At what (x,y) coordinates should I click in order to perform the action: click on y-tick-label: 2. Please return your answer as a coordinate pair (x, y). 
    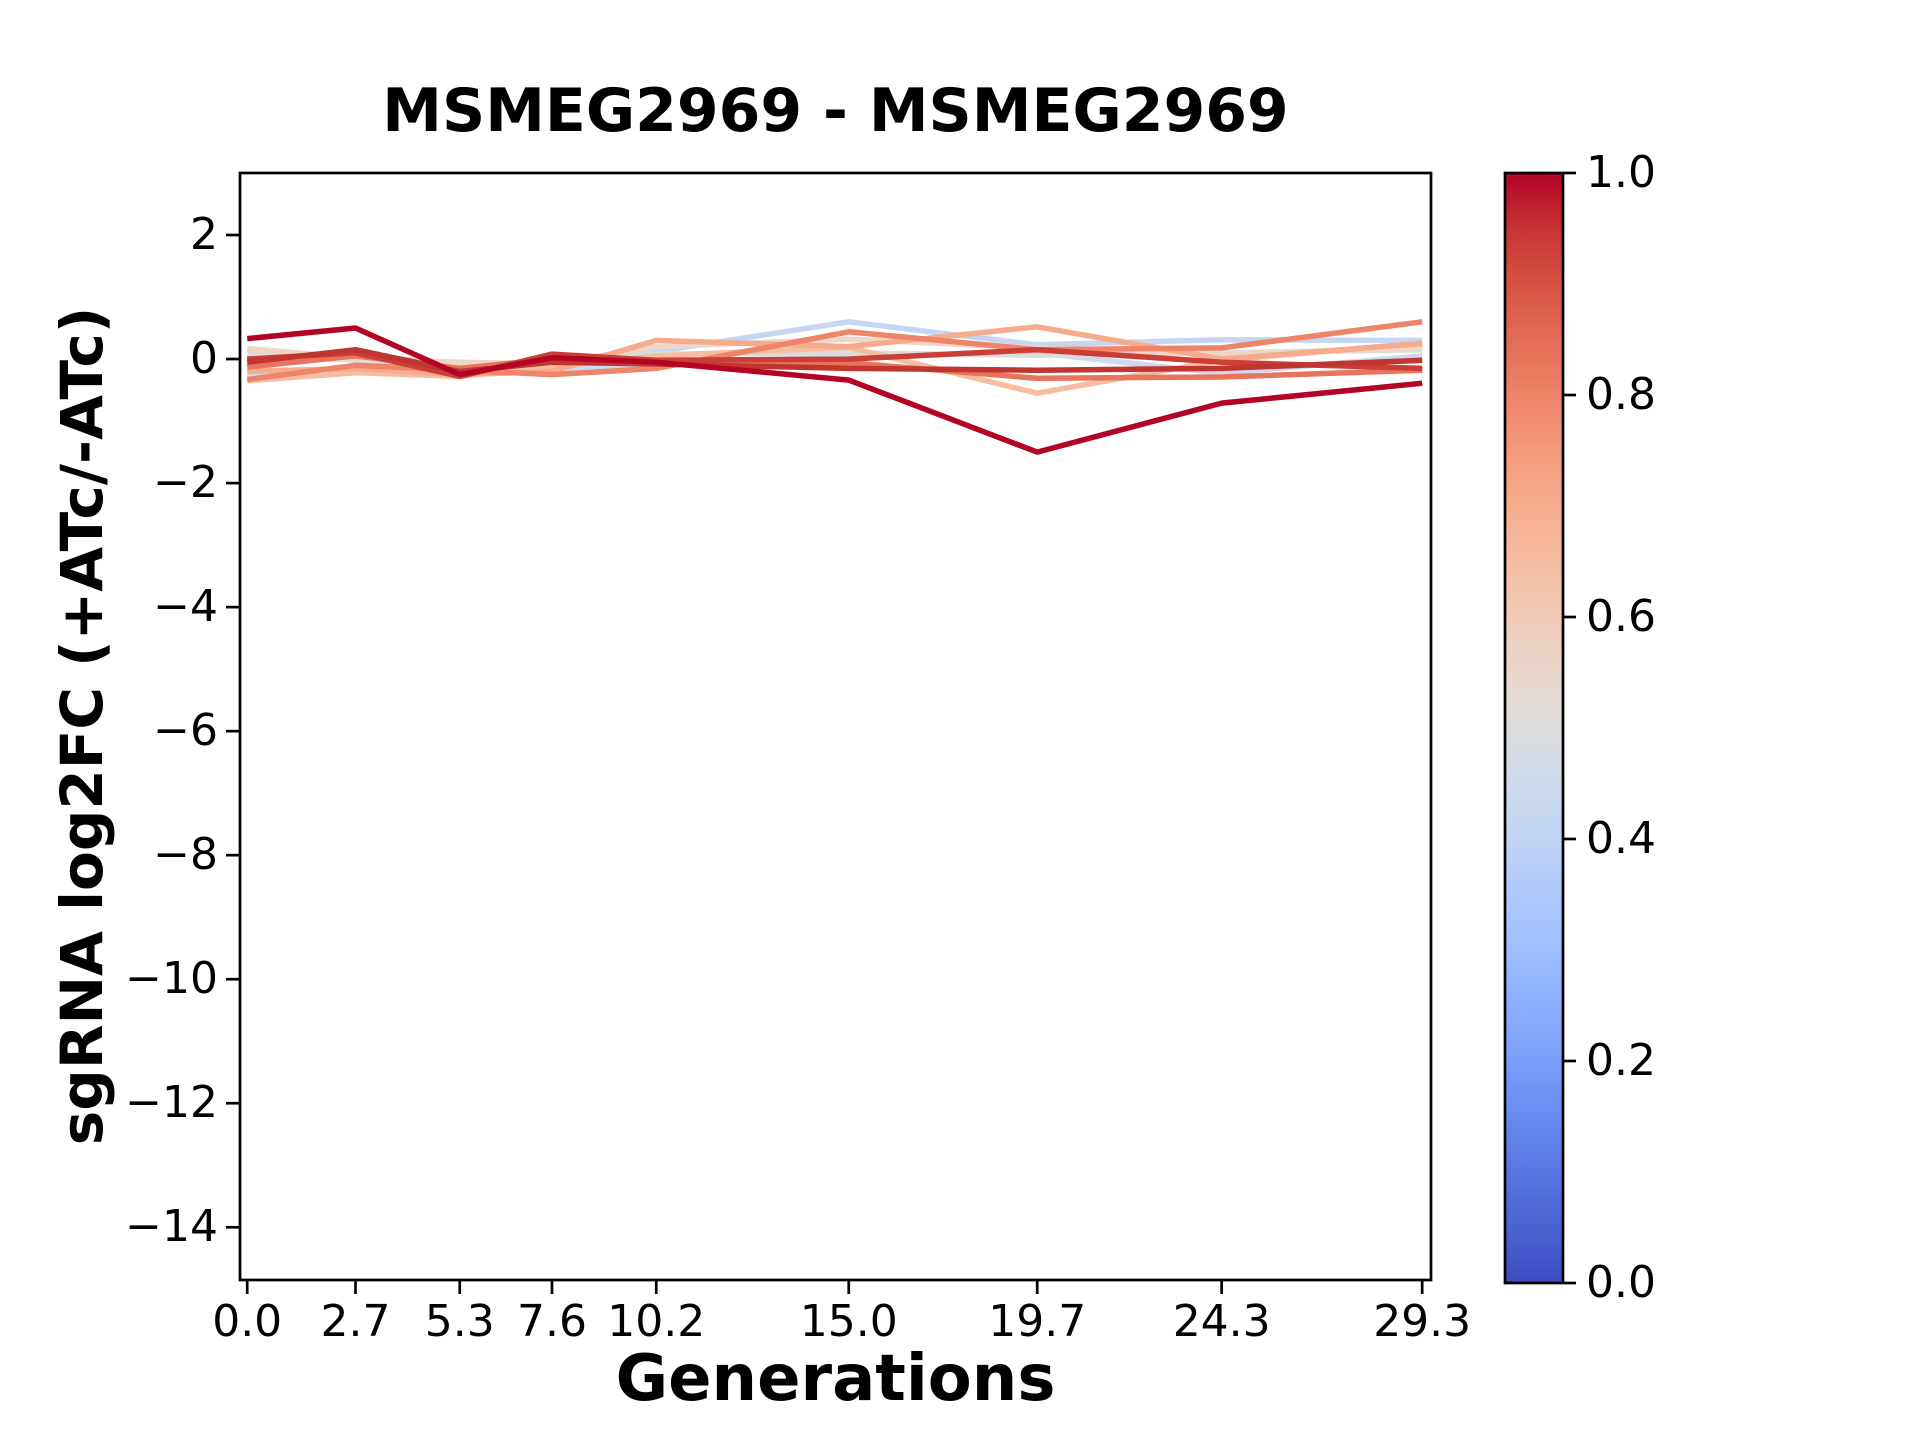
    Looking at the image, I should click on (204, 235).